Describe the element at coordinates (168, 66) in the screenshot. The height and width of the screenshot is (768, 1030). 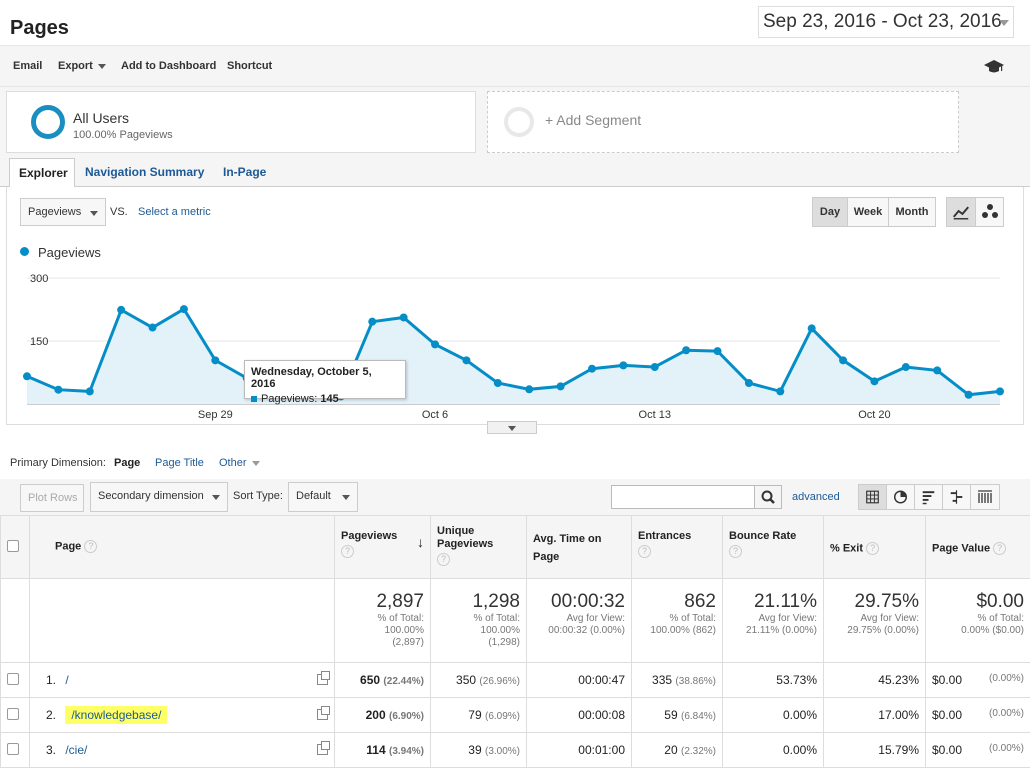
I see `add-to-dashboard-button: Add to Dashboard` at that location.